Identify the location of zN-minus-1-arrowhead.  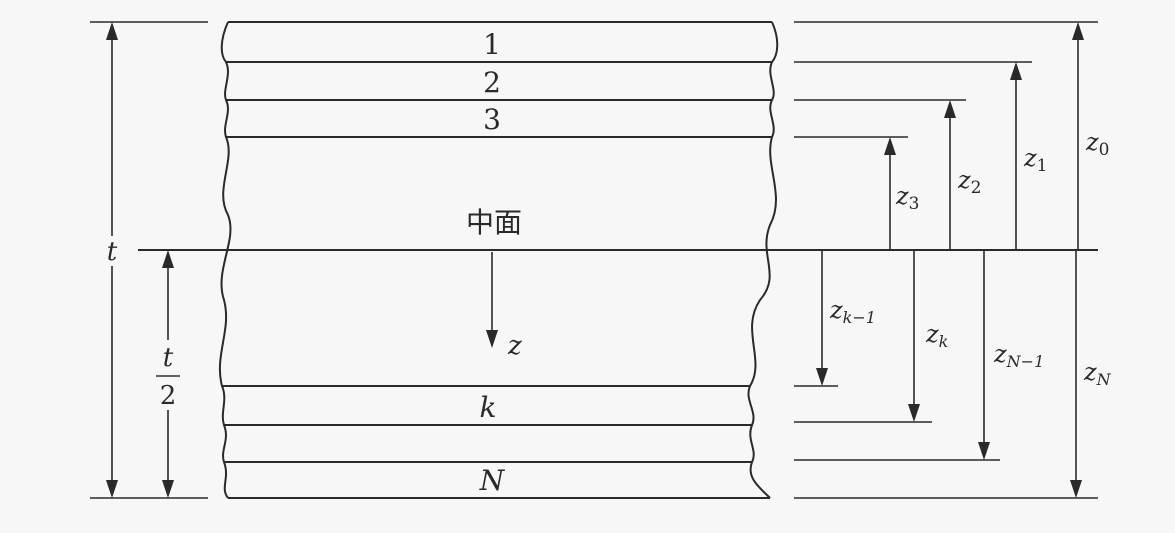
(984, 451).